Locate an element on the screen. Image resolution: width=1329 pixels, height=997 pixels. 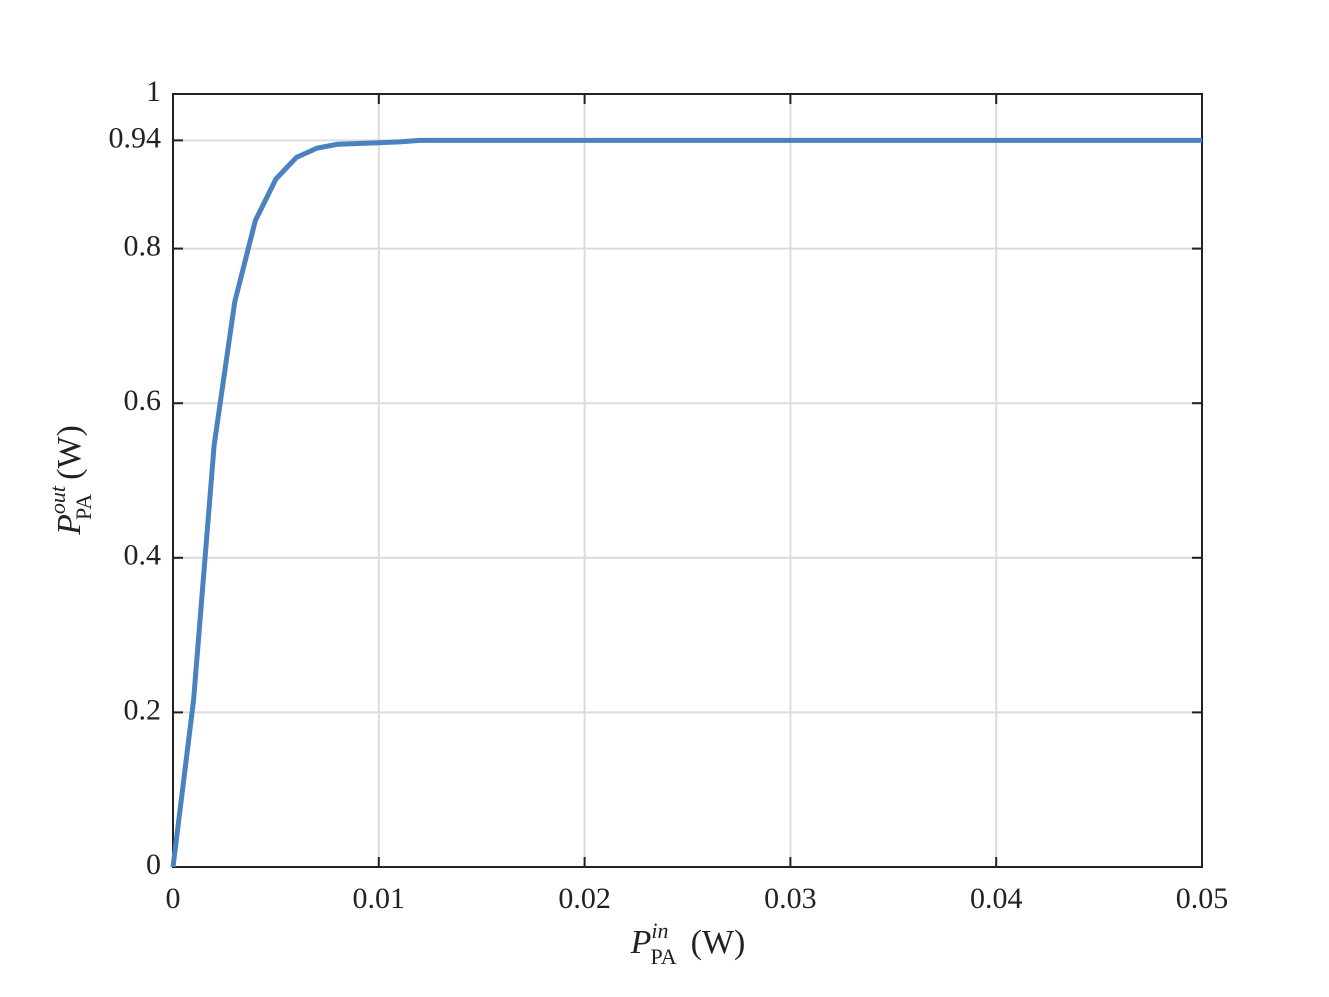
y-label-unit: (W) is located at coordinates (69, 452).